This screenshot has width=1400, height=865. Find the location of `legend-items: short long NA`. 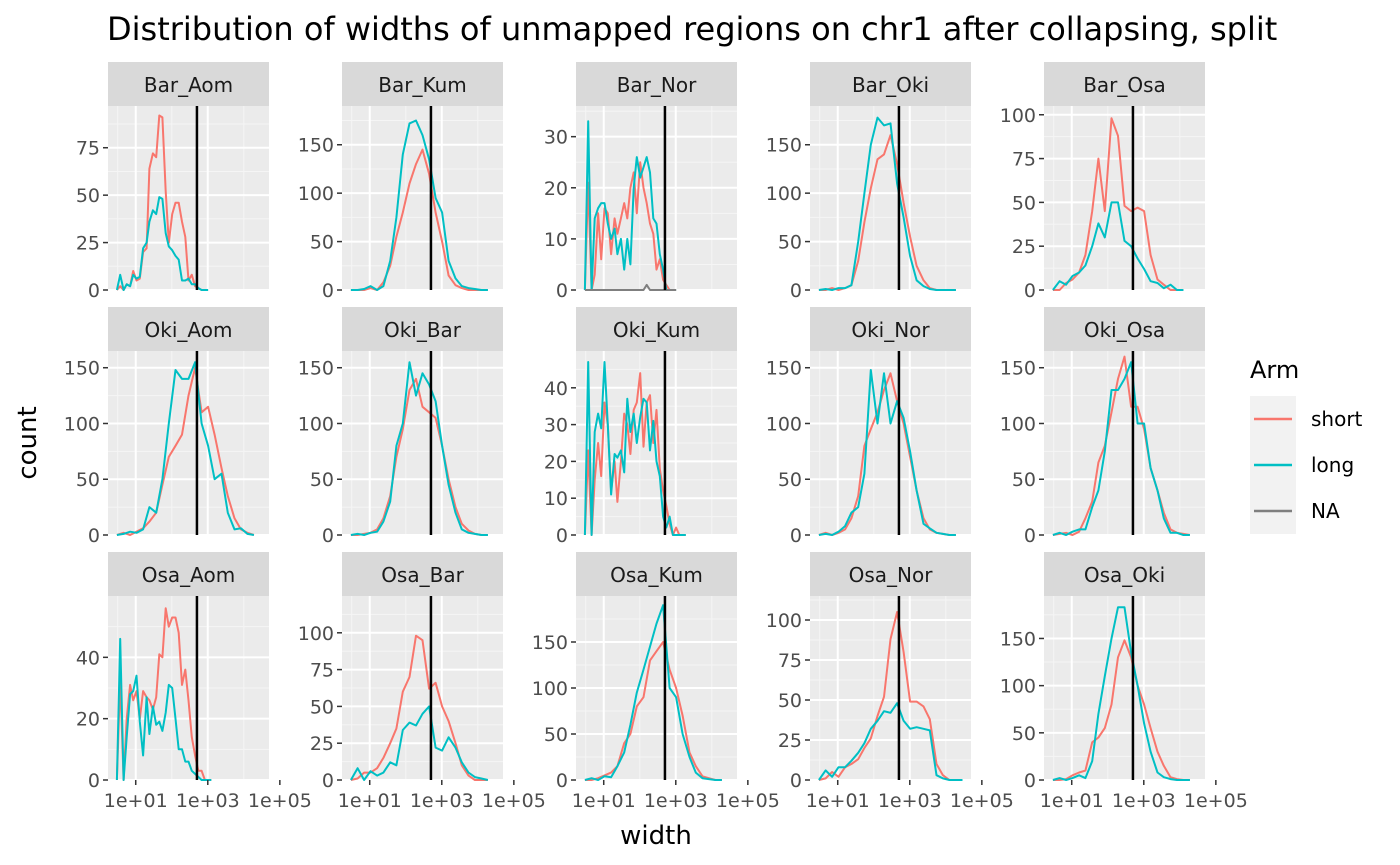

legend-items: short long NA is located at coordinates (1306, 465).